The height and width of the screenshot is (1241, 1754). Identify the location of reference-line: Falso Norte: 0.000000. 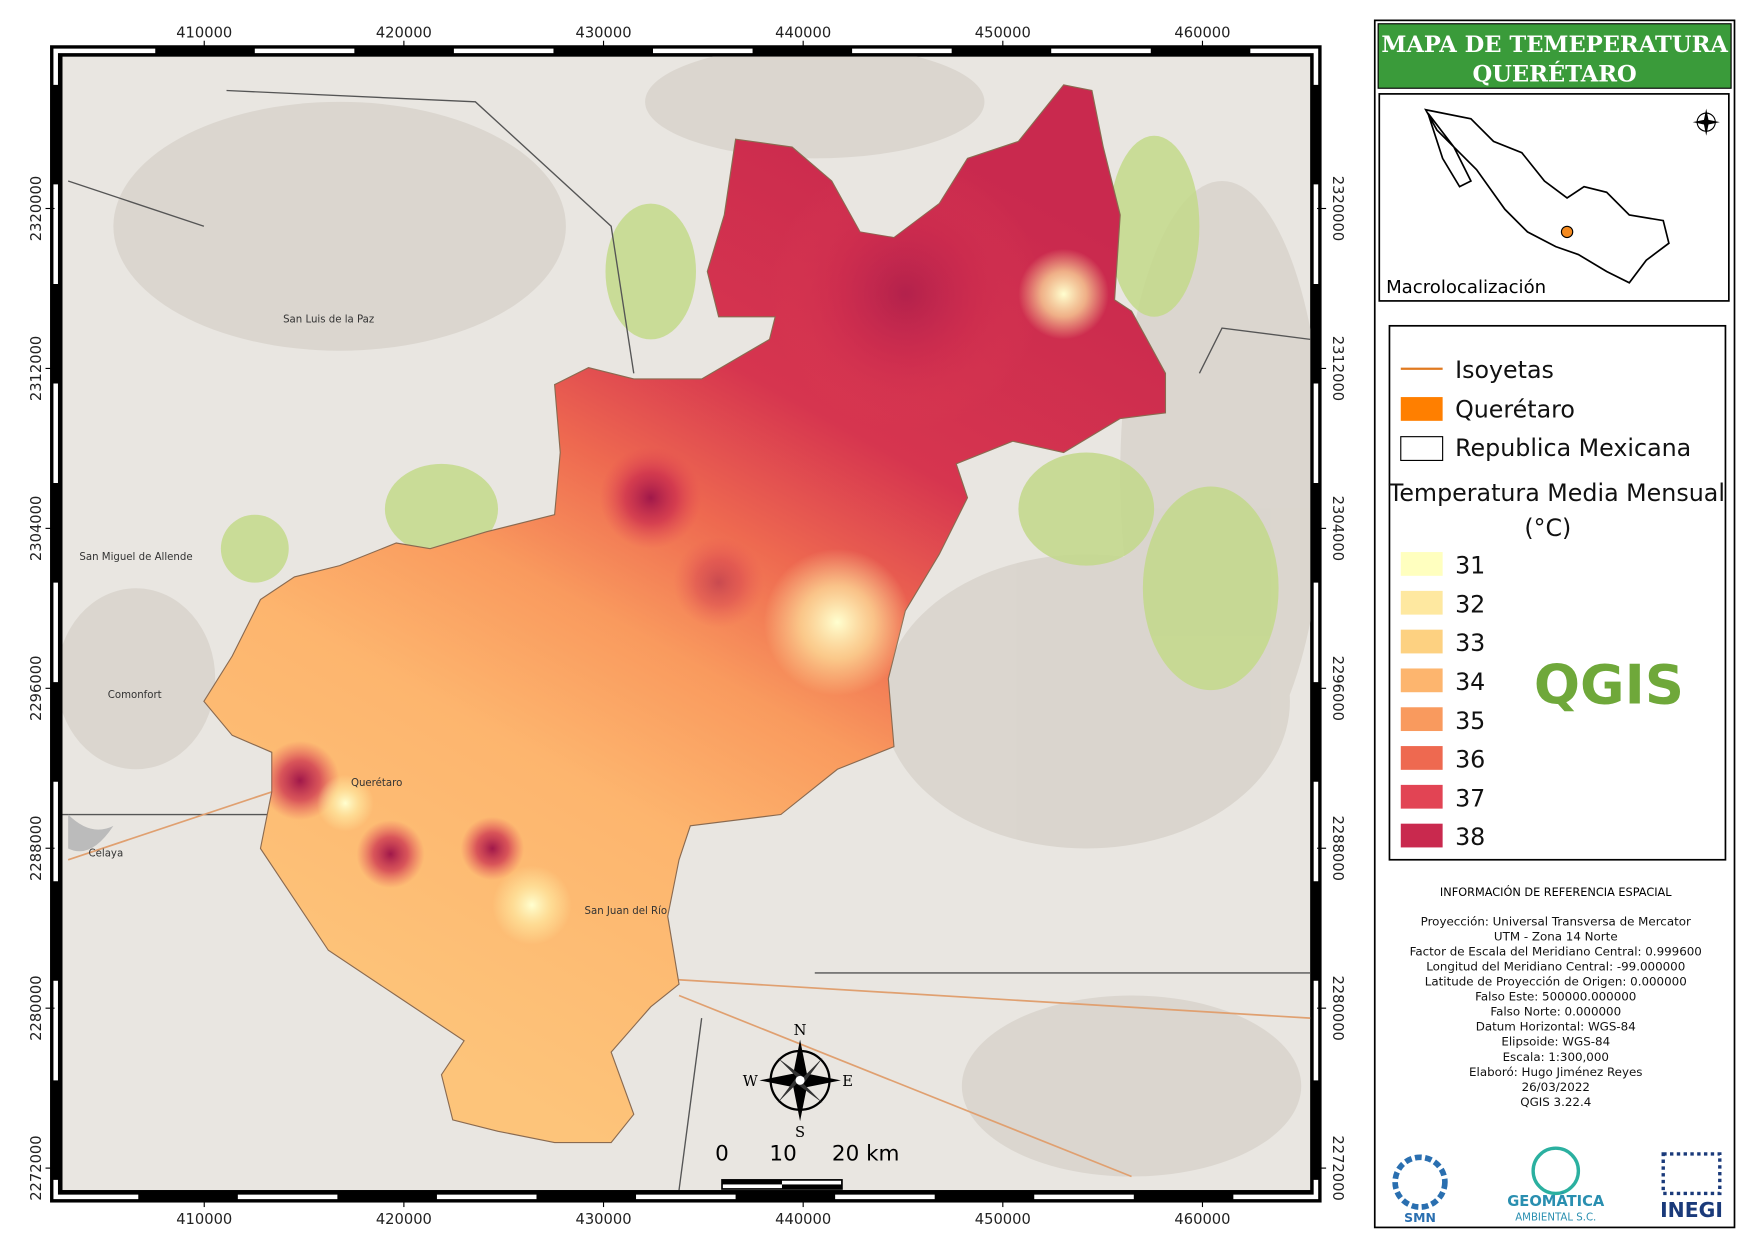
(1555, 1012).